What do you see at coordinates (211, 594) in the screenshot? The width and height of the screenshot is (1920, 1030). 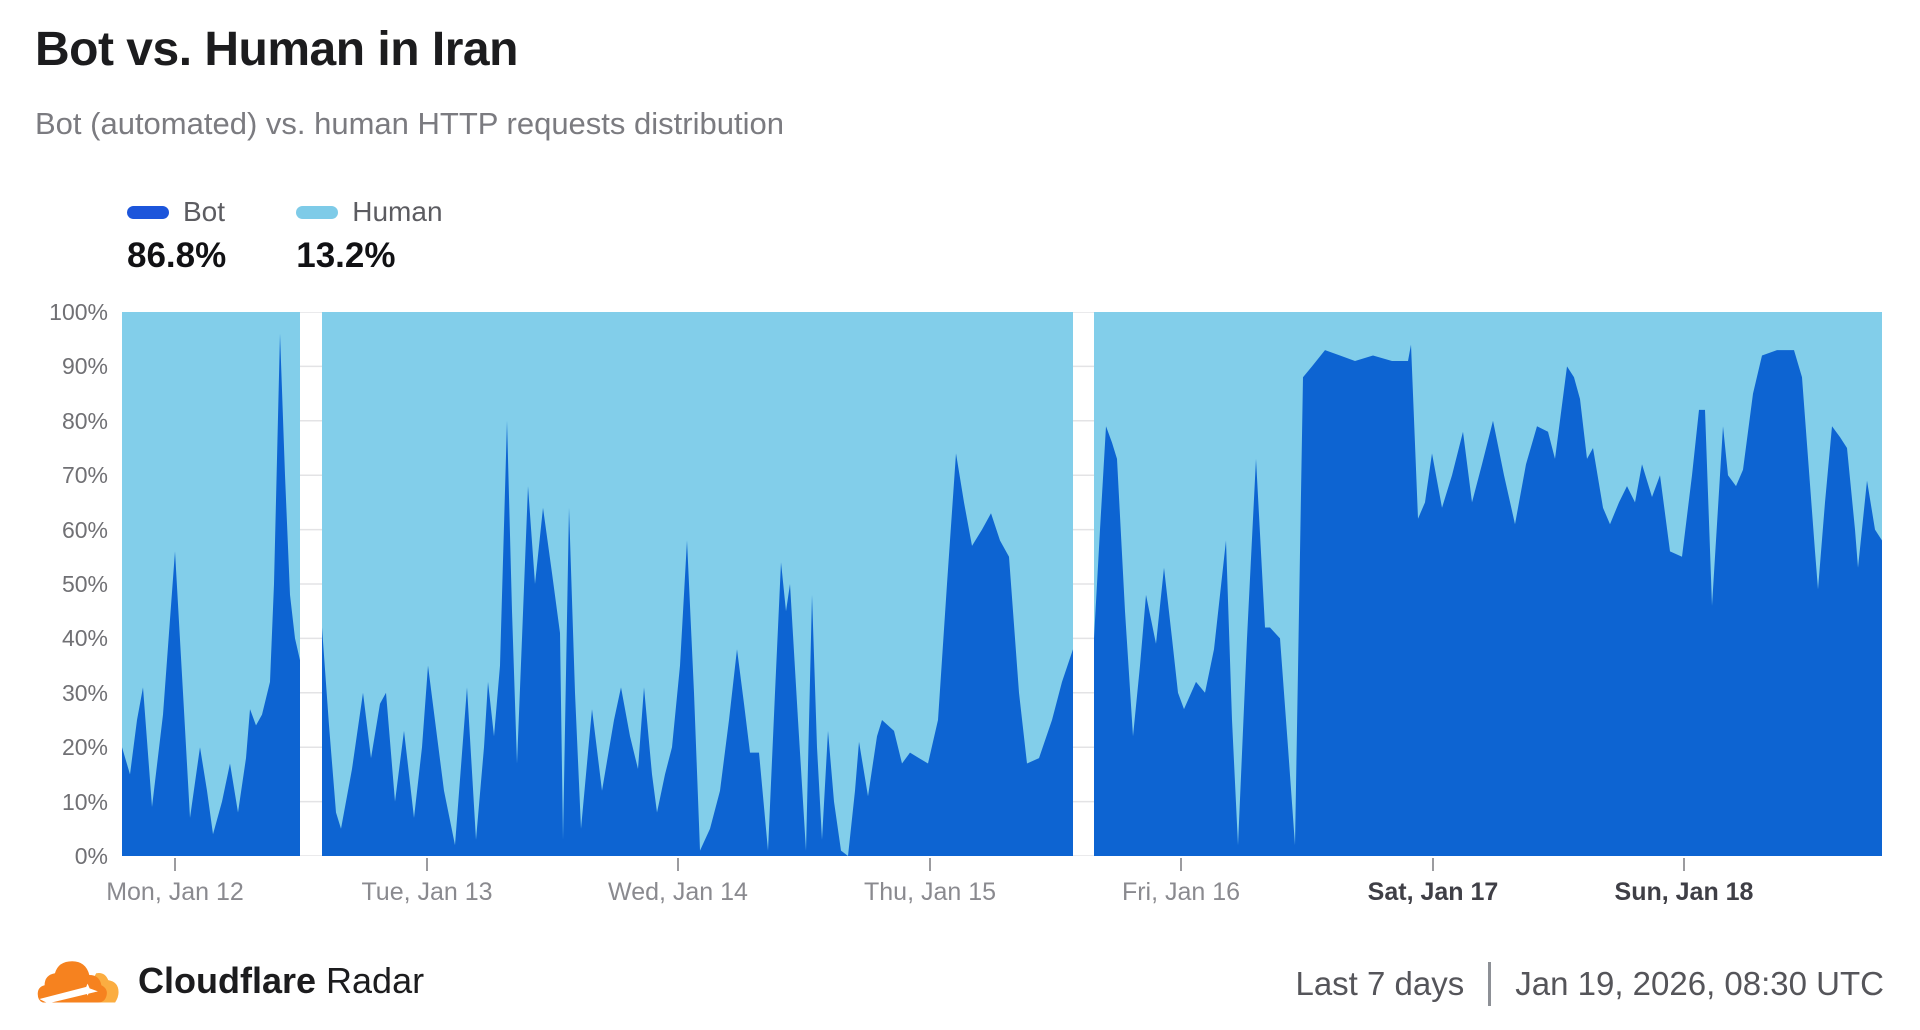 I see `bot-area-segment` at bounding box center [211, 594].